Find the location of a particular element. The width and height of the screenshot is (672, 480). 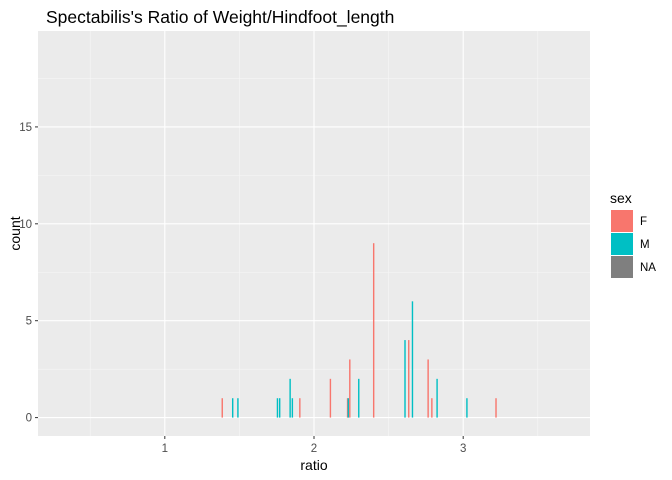

y-axis-title: count is located at coordinates (15, 233).